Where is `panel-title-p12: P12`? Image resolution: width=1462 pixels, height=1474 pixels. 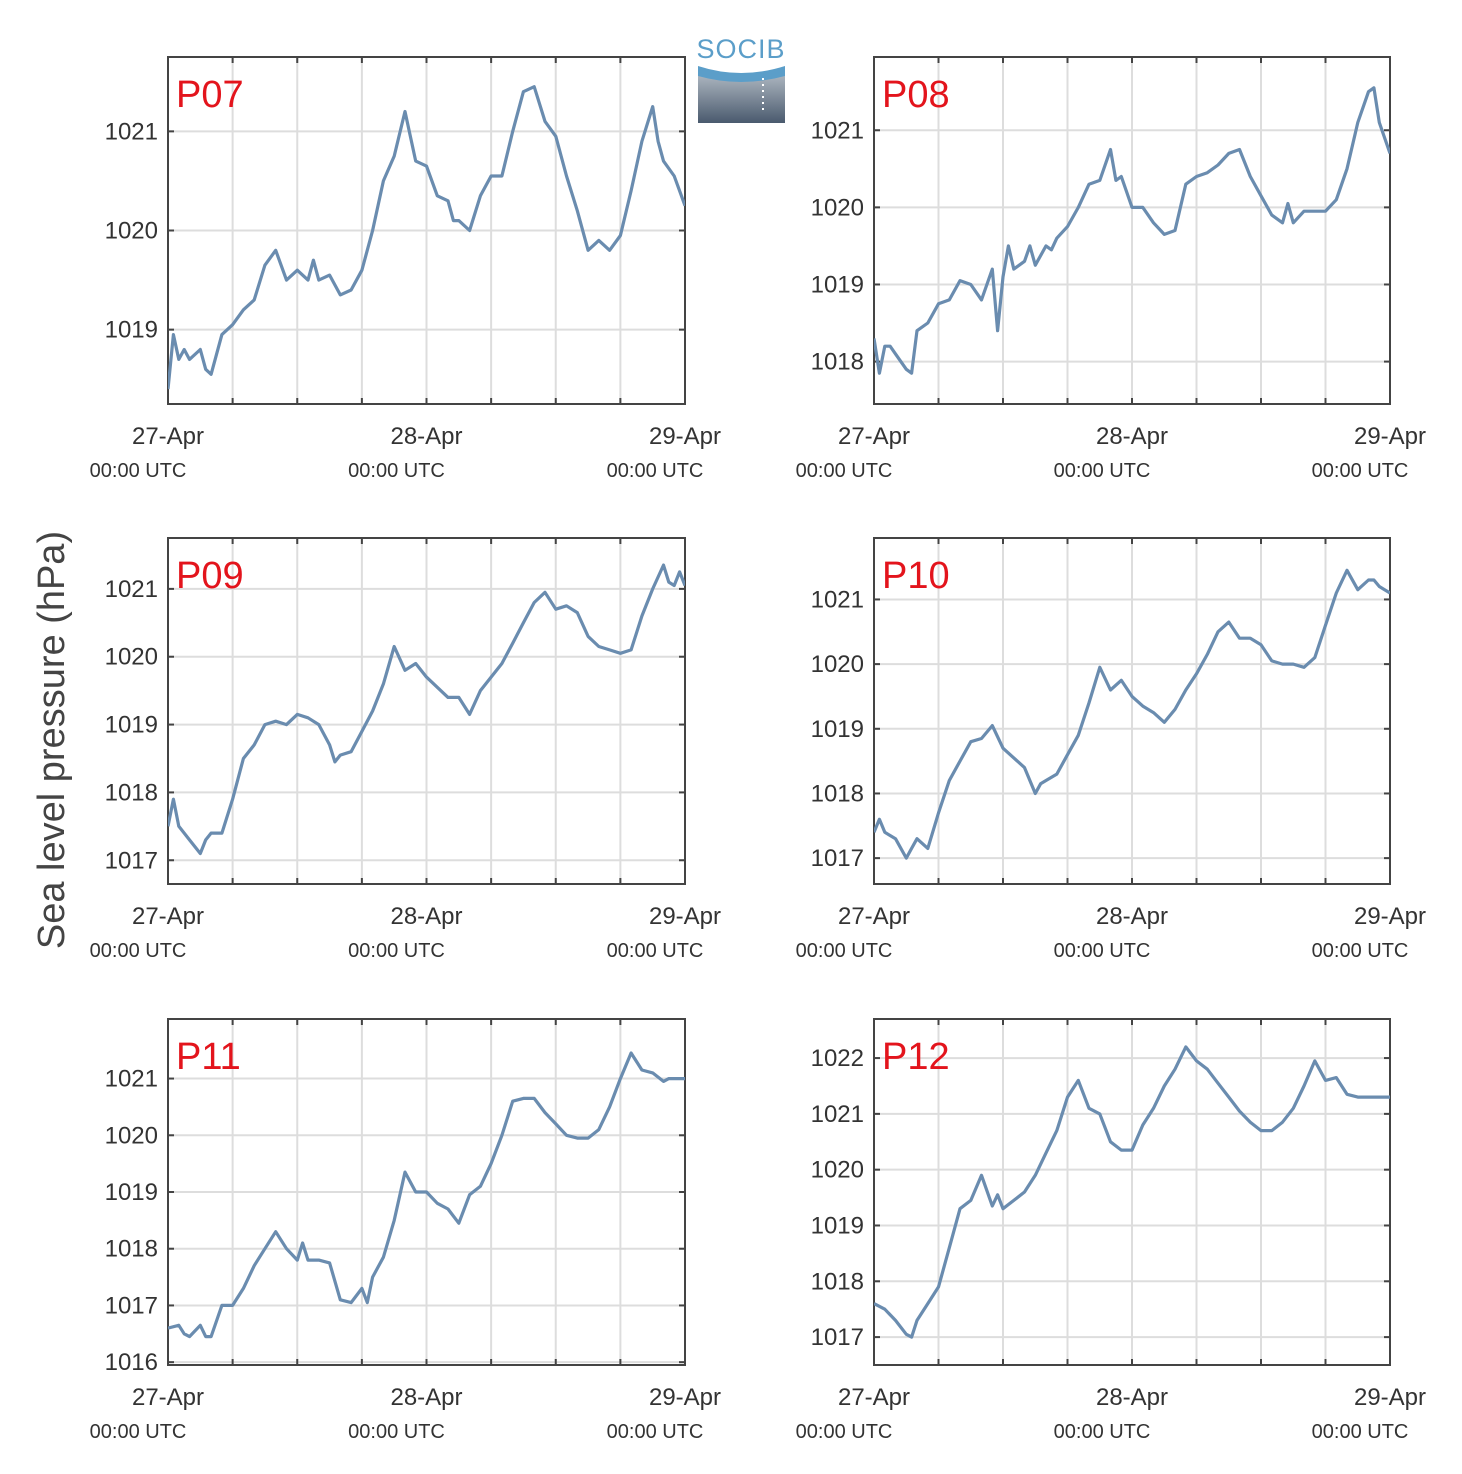 panel-title-p12: P12 is located at coordinates (916, 1057).